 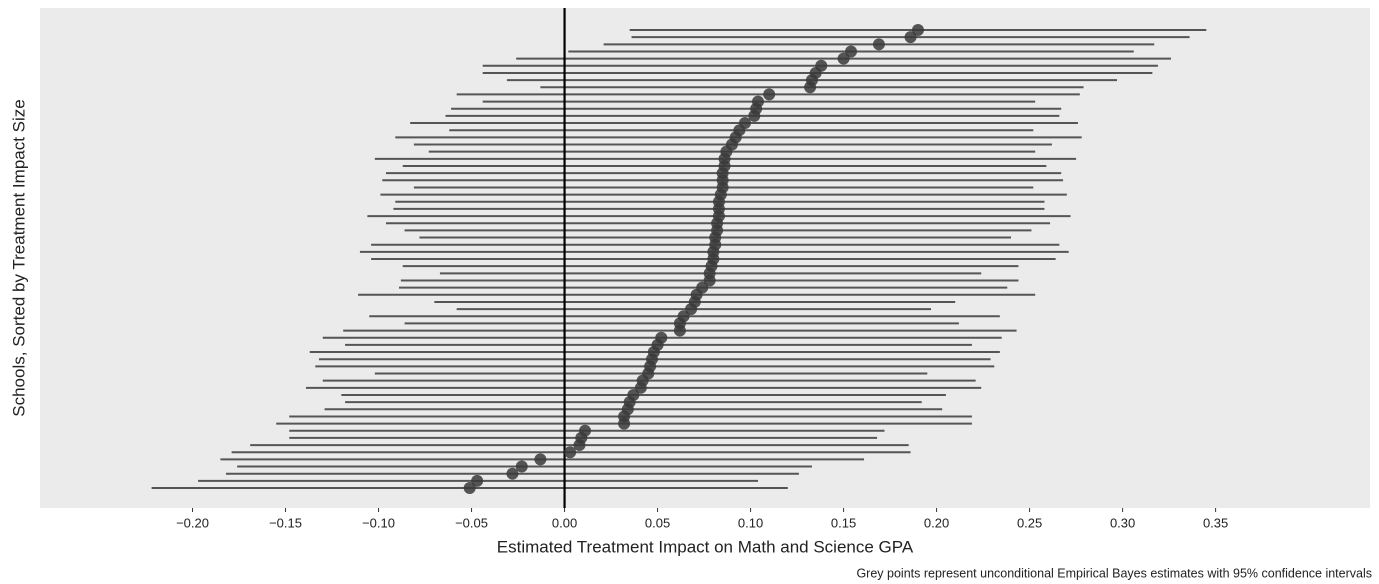 What do you see at coordinates (378, 522) in the screenshot?
I see `x-tick-label: −0.10` at bounding box center [378, 522].